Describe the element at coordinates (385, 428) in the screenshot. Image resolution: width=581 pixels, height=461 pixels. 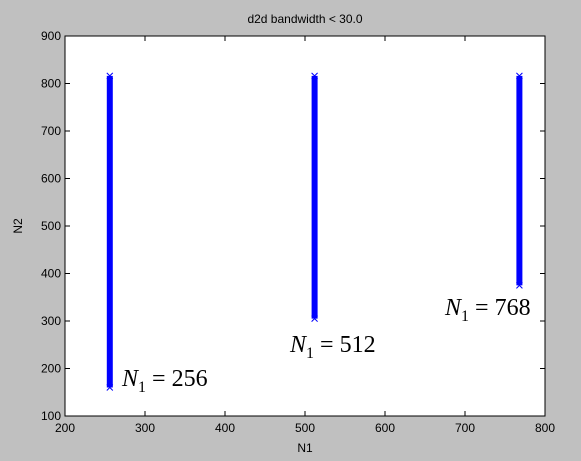
I see `x-tick-label: 600` at that location.